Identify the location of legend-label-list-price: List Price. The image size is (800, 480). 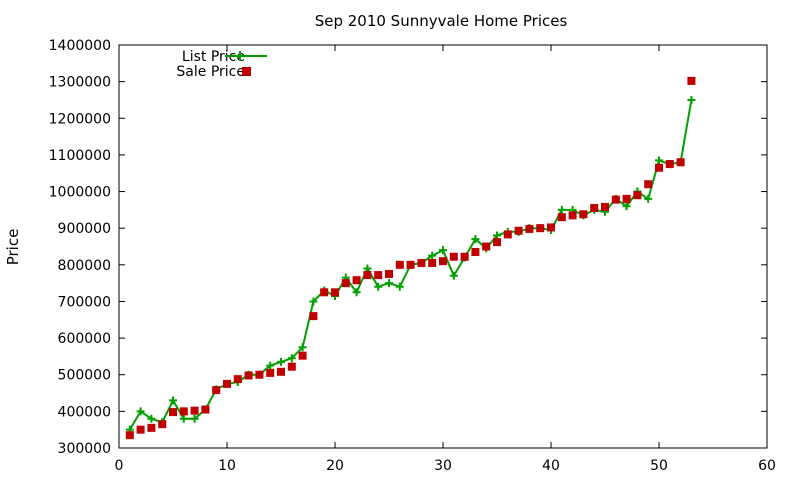
(213, 57).